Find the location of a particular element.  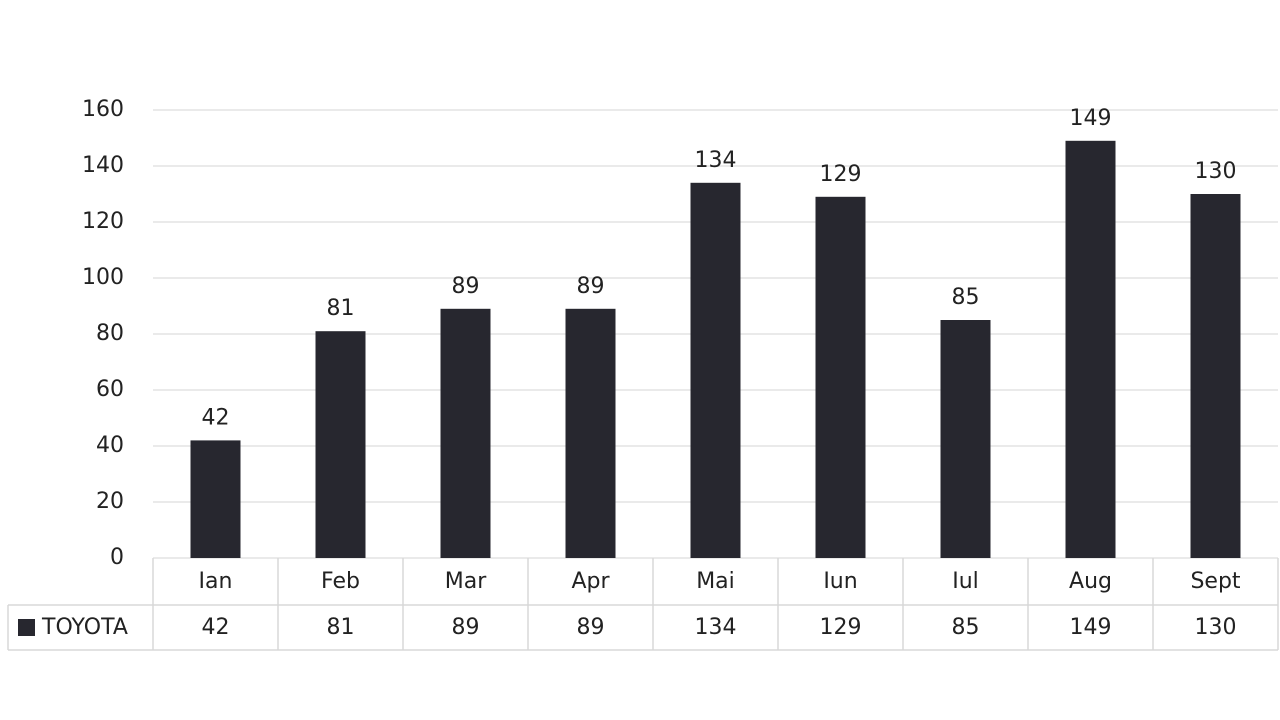

legend-swatch is located at coordinates (26, 627).